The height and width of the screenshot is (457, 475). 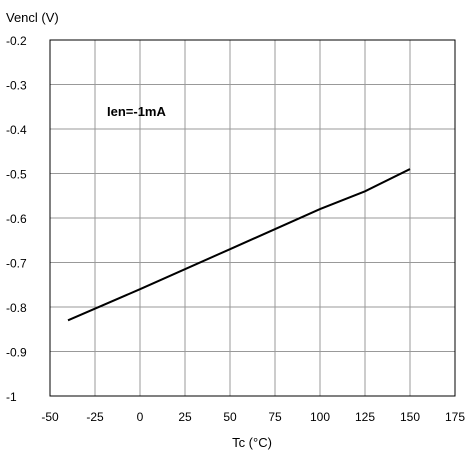 What do you see at coordinates (16, 175) in the screenshot?
I see `y-tick-label: -0.5` at bounding box center [16, 175].